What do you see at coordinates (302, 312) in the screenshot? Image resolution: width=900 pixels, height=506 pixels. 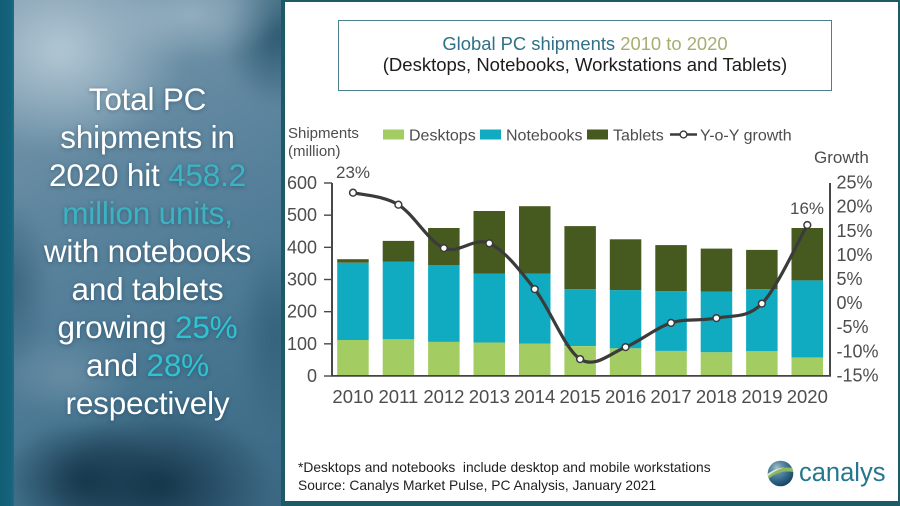 I see `svg-text: 200` at bounding box center [302, 312].